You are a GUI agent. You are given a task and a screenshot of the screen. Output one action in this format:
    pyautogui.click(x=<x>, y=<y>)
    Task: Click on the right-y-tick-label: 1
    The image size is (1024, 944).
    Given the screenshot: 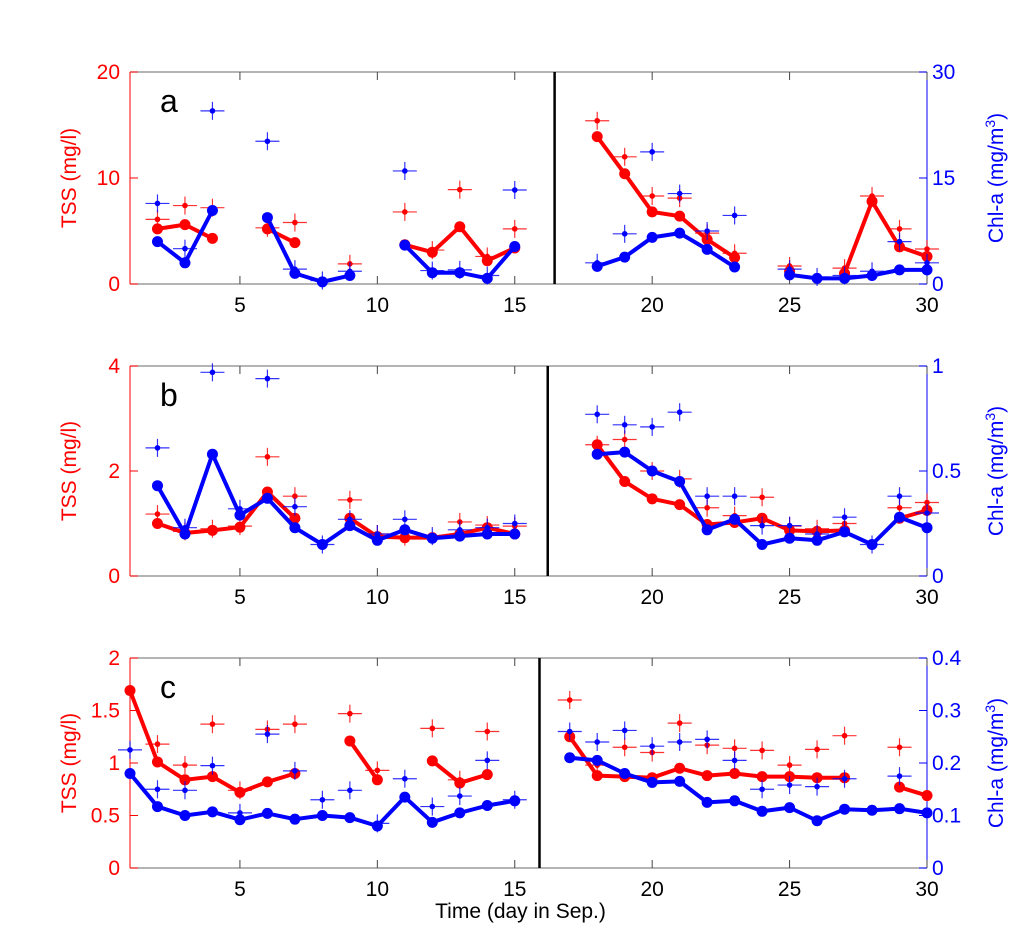 What is the action you would take?
    pyautogui.click(x=938, y=366)
    